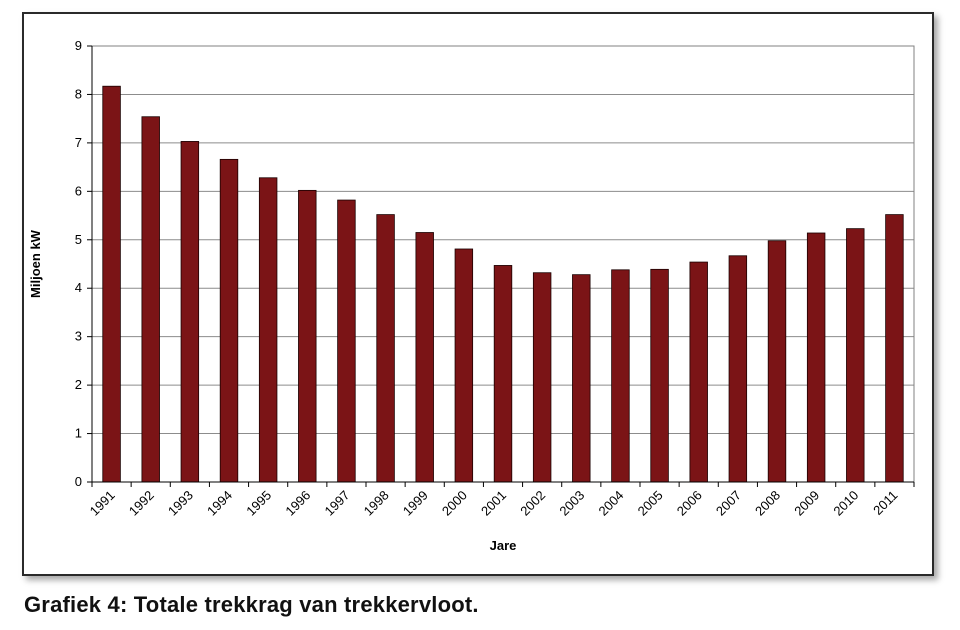 This screenshot has height=630, width=960. Describe the element at coordinates (650, 503) in the screenshot. I see `x-tick-label: 2005` at that location.